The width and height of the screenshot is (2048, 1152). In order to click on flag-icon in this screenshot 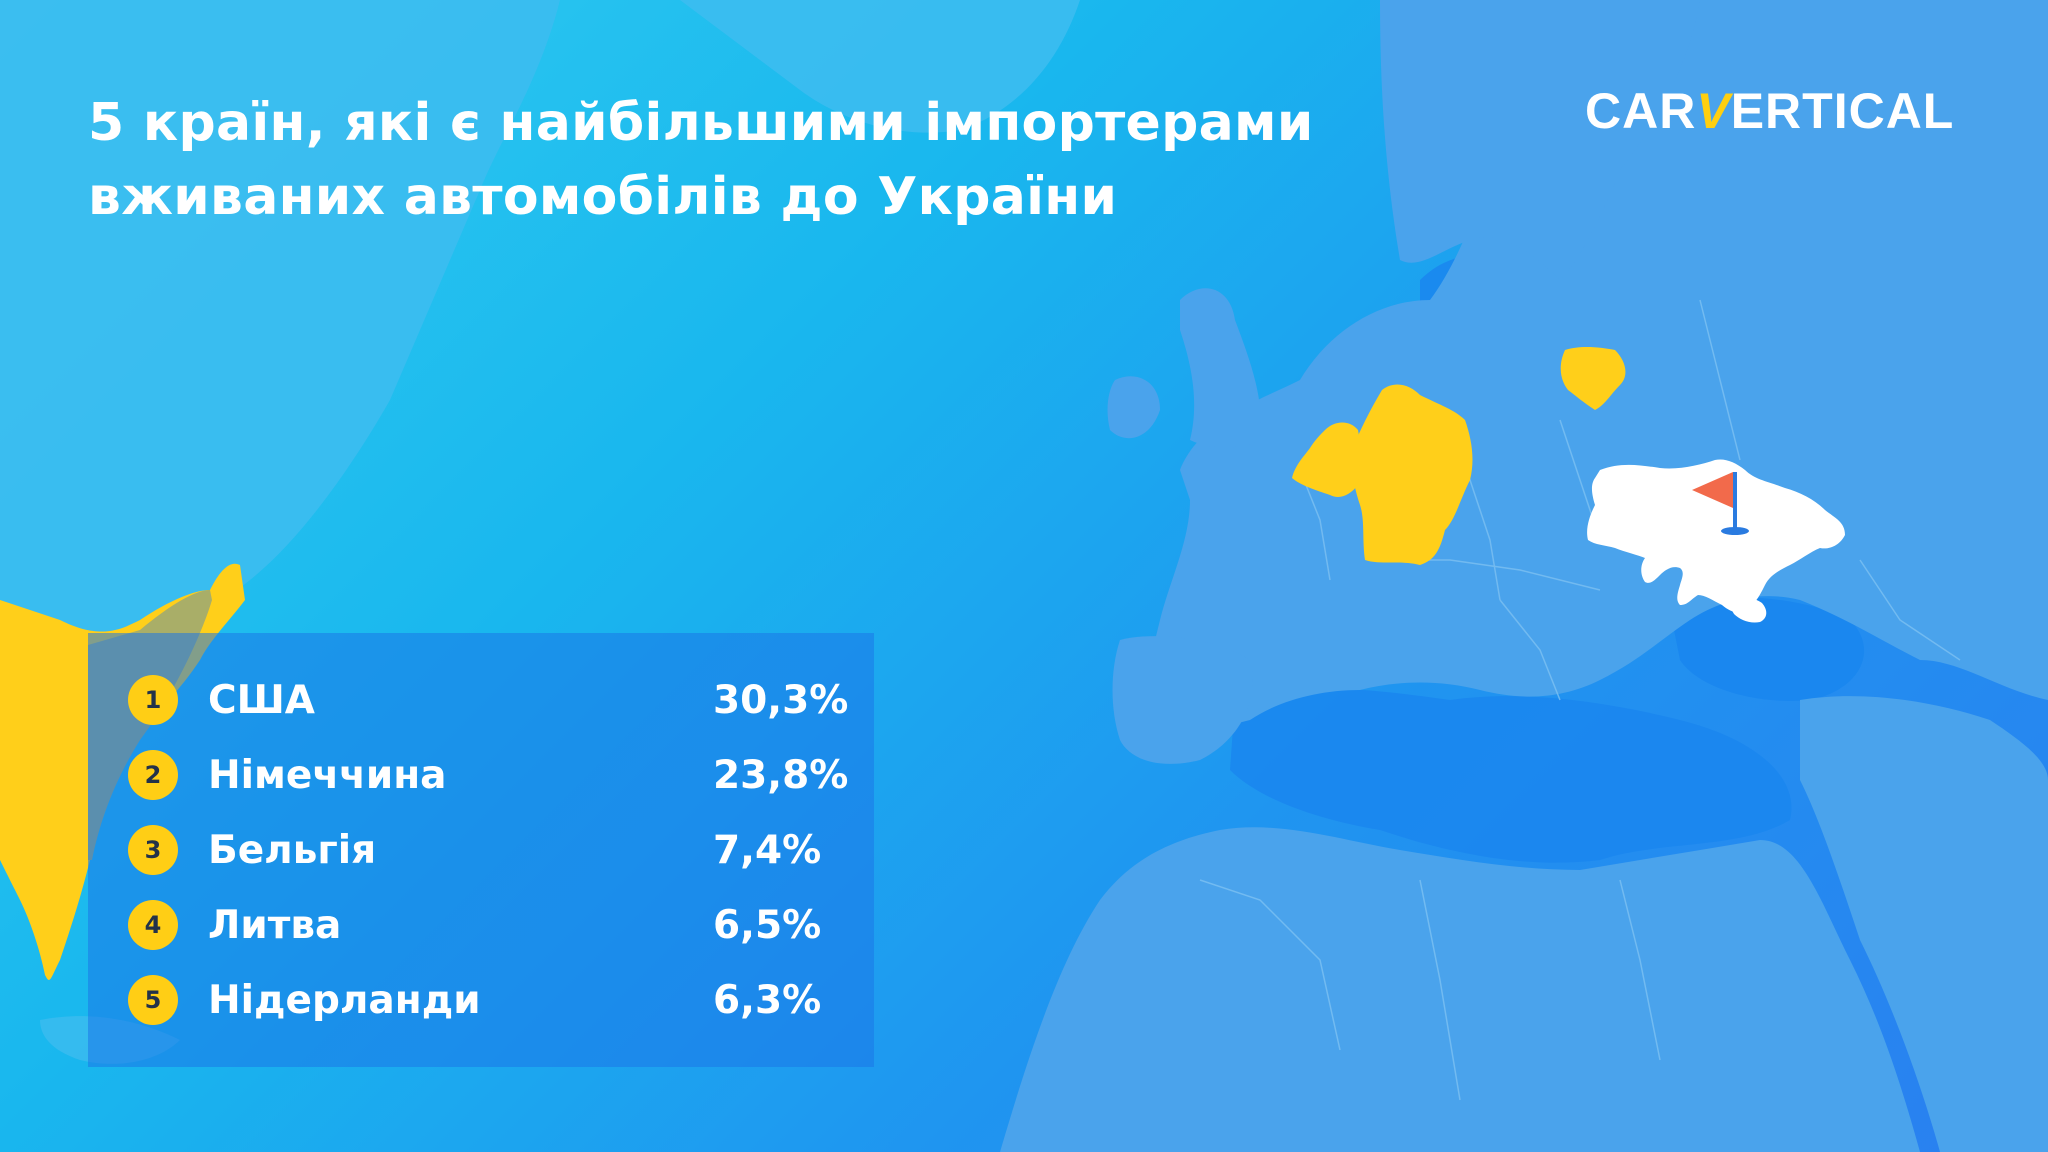, I will do `click(1720, 503)`.